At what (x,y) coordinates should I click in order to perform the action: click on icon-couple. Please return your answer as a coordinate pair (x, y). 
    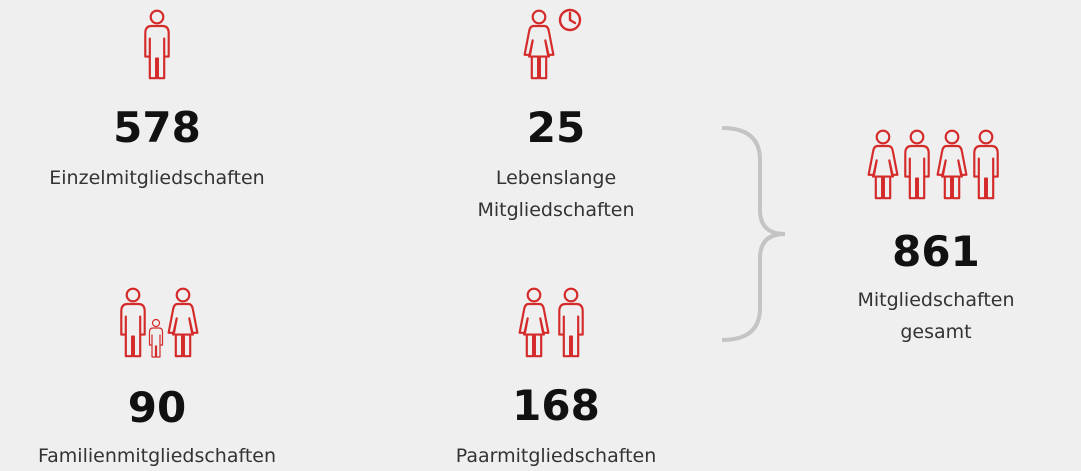
    Looking at the image, I should click on (551, 322).